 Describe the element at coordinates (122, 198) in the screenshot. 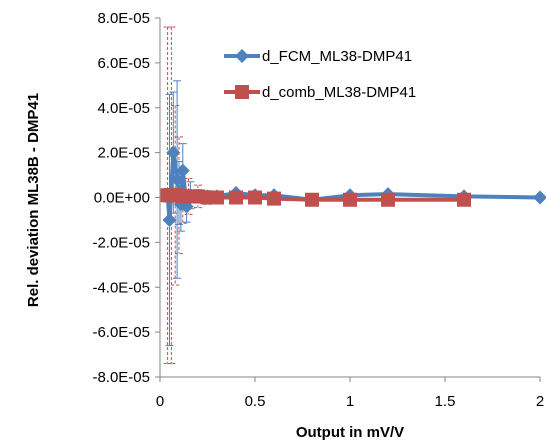

I see `y-tick-label: 0.0E+00` at that location.